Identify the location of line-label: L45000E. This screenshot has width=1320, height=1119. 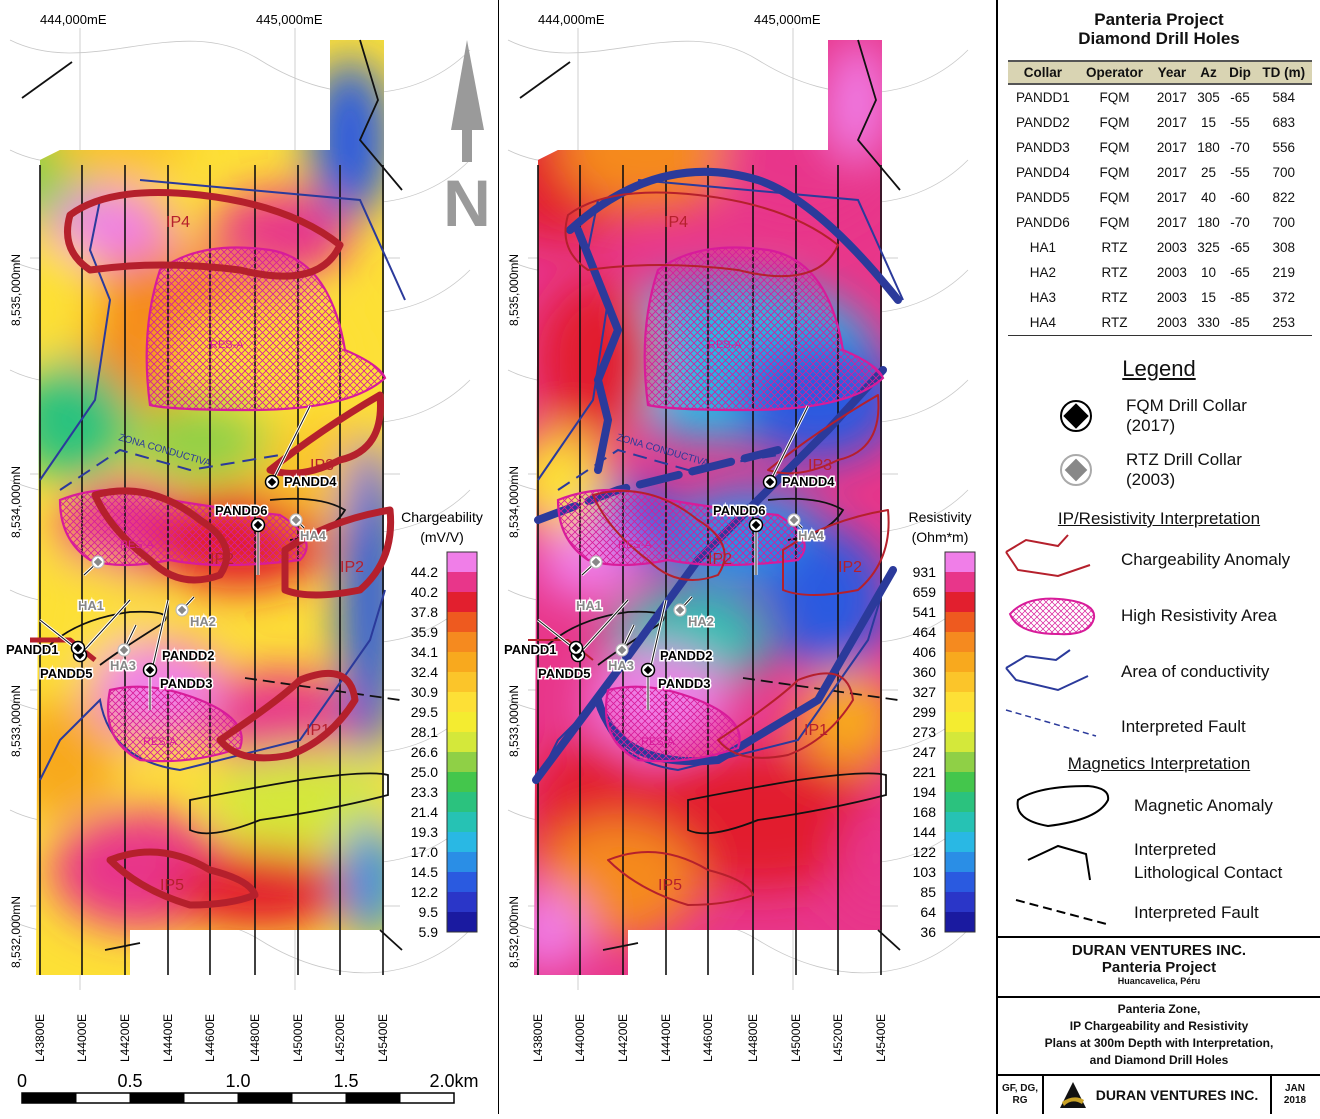
(298, 1038).